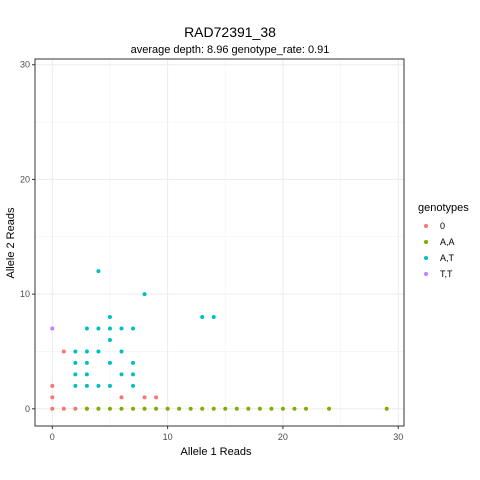  What do you see at coordinates (52, 437) in the screenshot?
I see `x-tick-label: 0` at bounding box center [52, 437].